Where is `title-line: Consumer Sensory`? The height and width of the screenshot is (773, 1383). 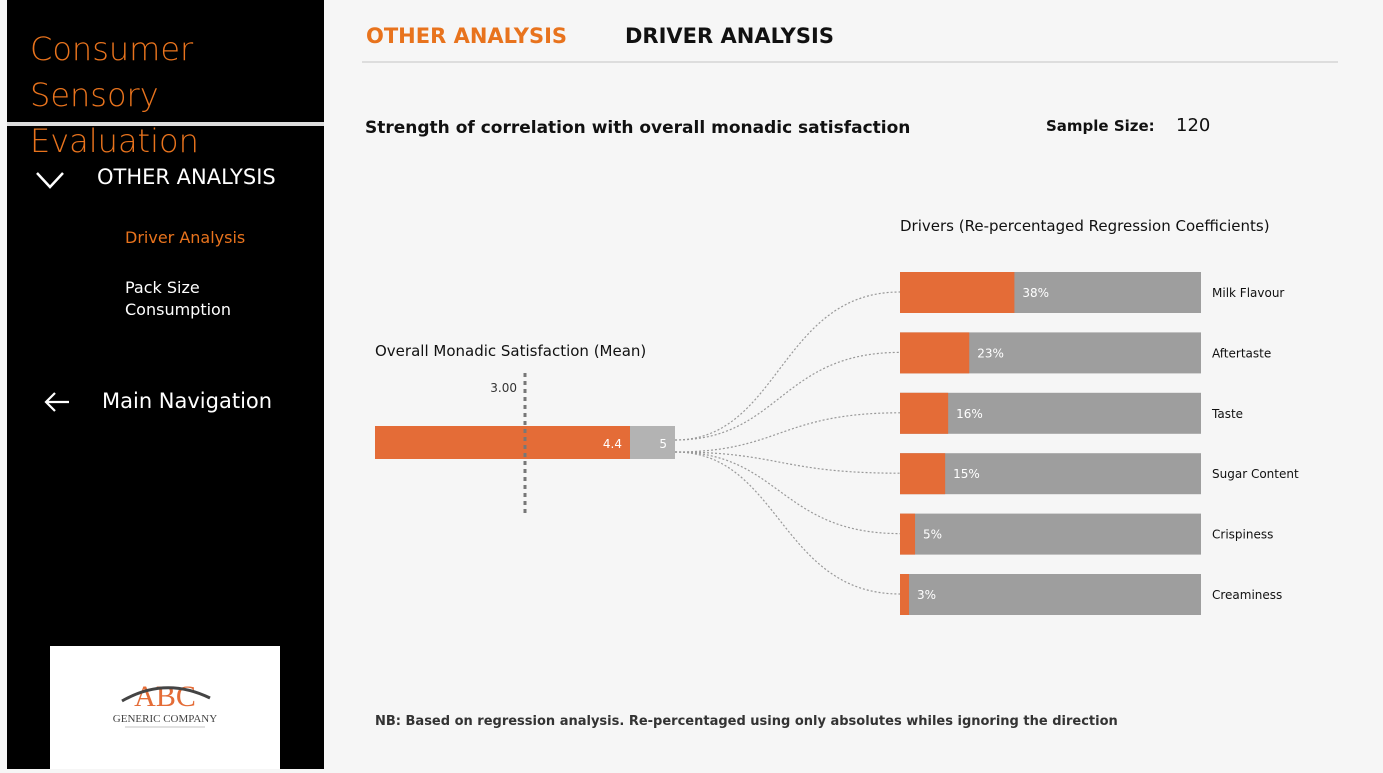
title-line: Consumer Sensory is located at coordinates (112, 72).